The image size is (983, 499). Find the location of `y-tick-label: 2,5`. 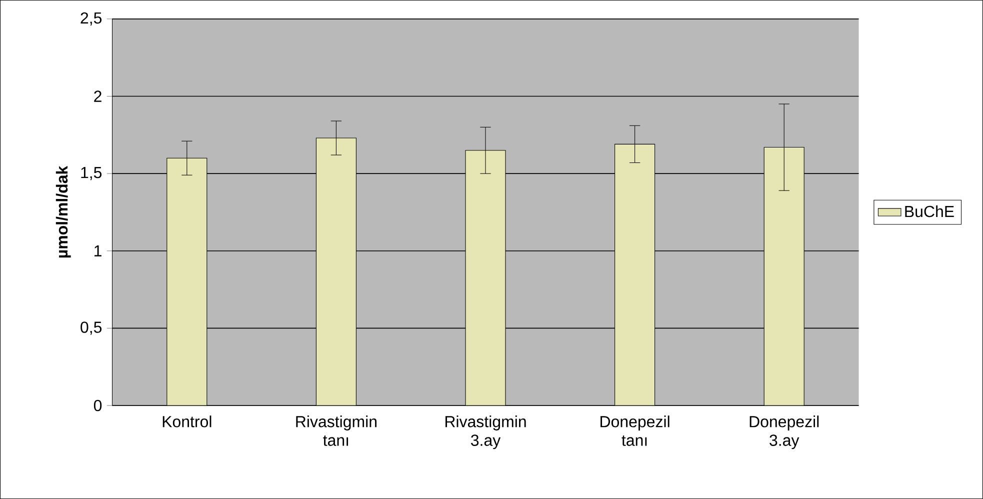

y-tick-label: 2,5 is located at coordinates (91, 19).